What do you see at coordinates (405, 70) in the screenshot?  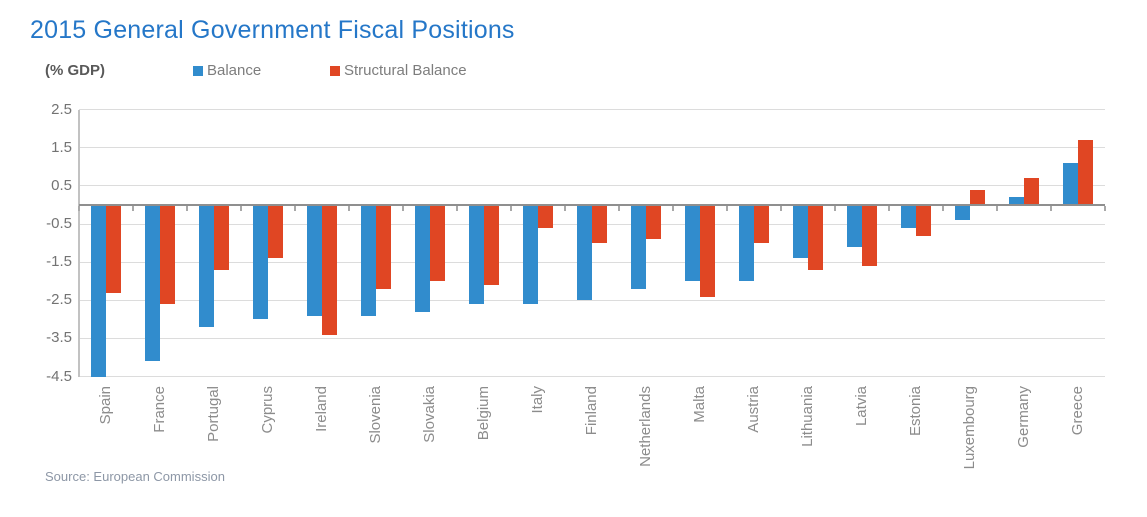 I see `legend-label-structural-balance: Structural Balance` at bounding box center [405, 70].